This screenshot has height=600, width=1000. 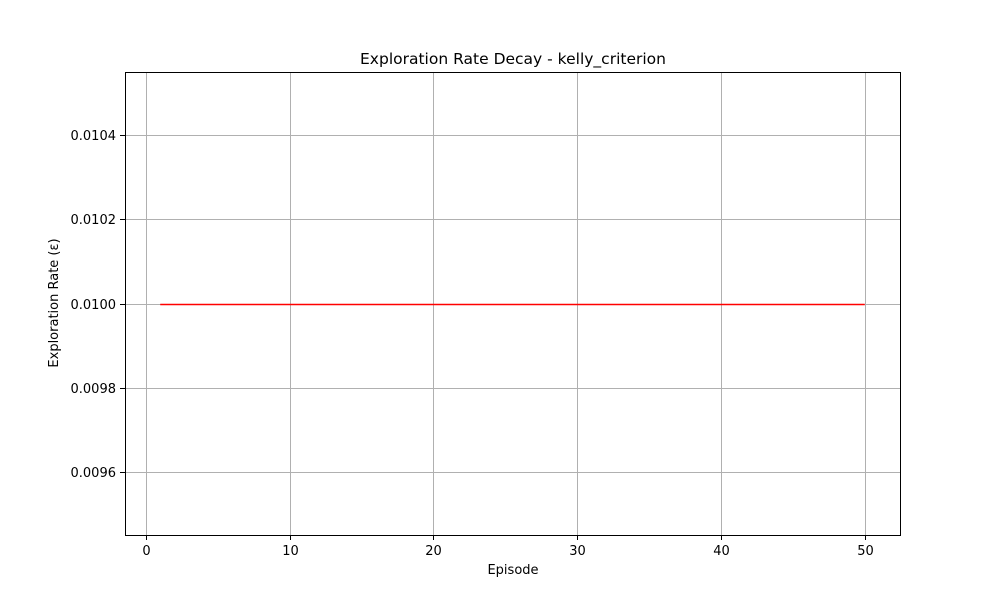 What do you see at coordinates (94, 305) in the screenshot?
I see `y-tick-label: 0.0100` at bounding box center [94, 305].